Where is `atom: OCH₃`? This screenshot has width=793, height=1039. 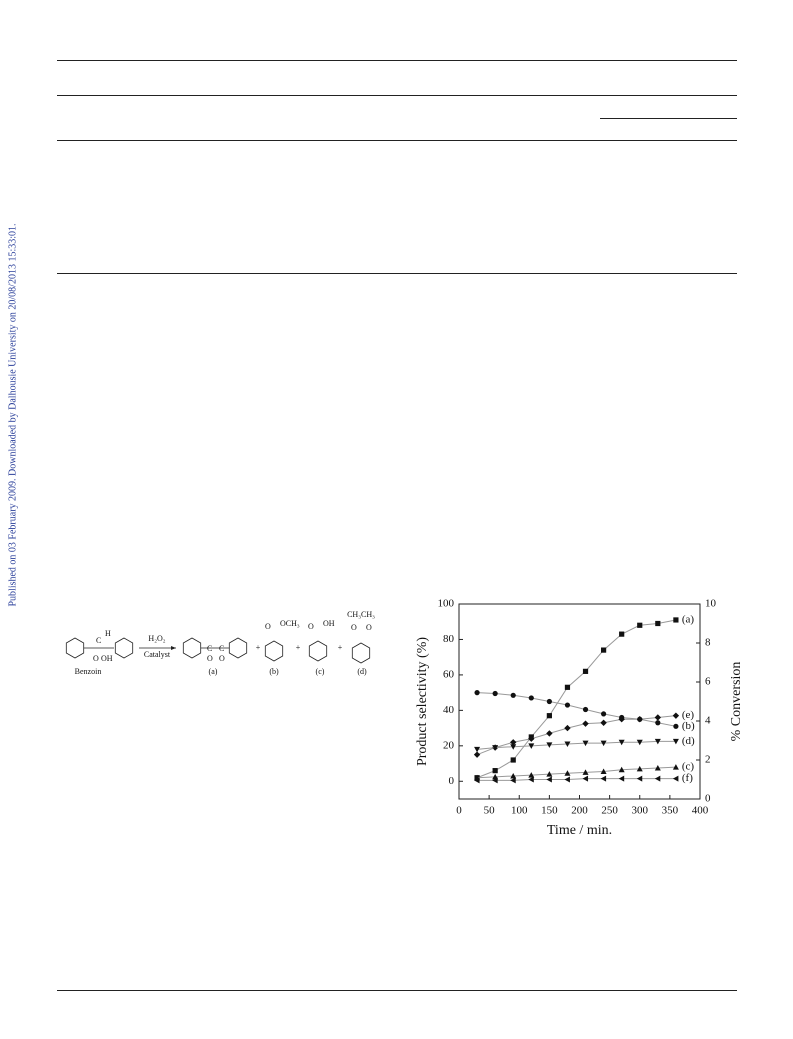
atom: OCH₃ is located at coordinates (290, 623).